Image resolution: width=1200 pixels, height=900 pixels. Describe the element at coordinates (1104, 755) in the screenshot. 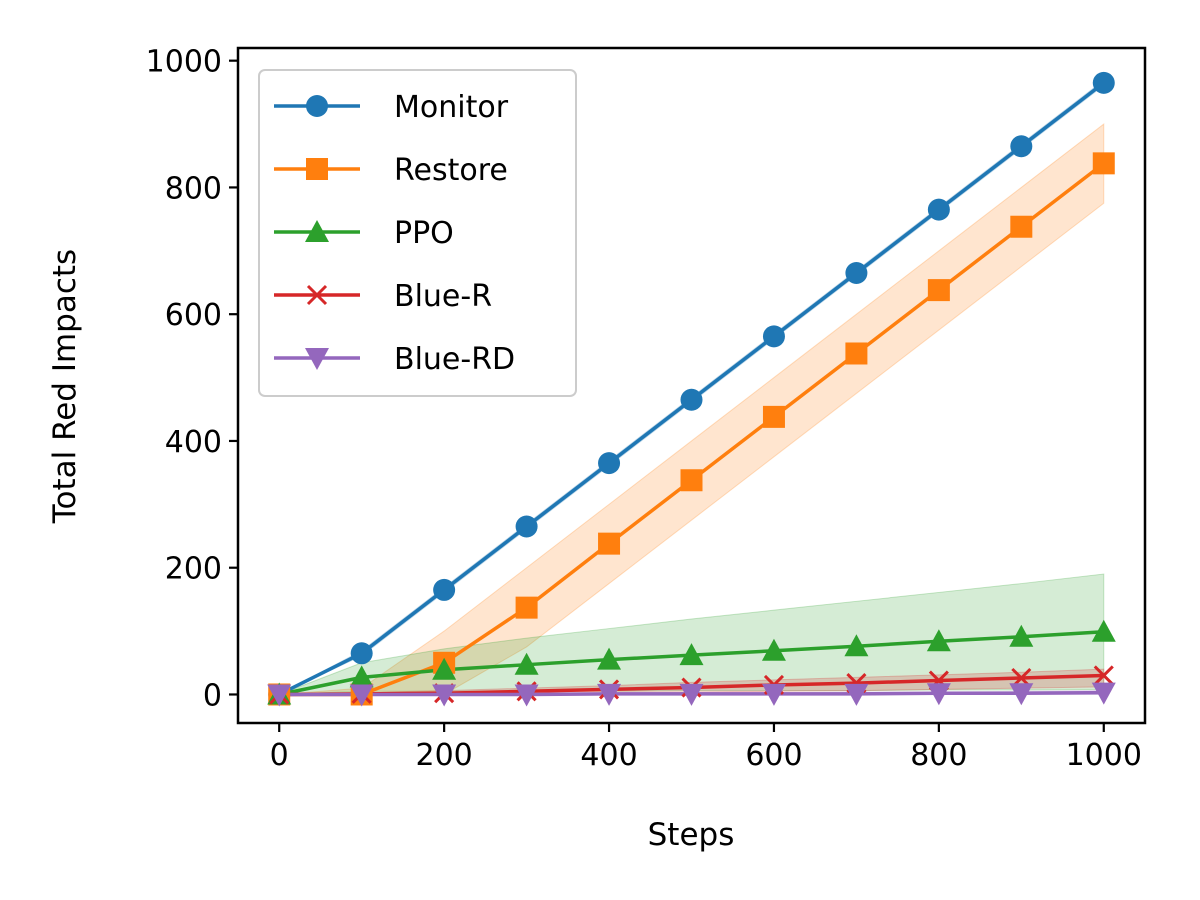

I see `x-tick-label: 1000` at that location.